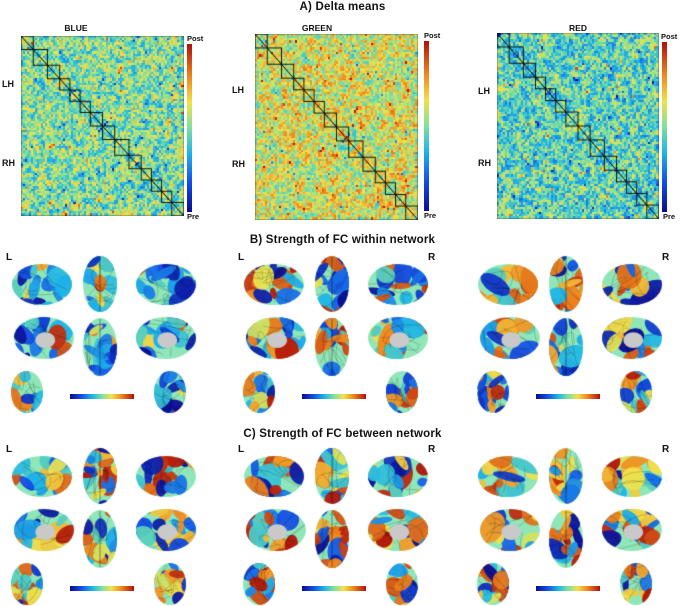 The image size is (685, 606). I want to click on brain-dorsal-blue-between, so click(100, 476).